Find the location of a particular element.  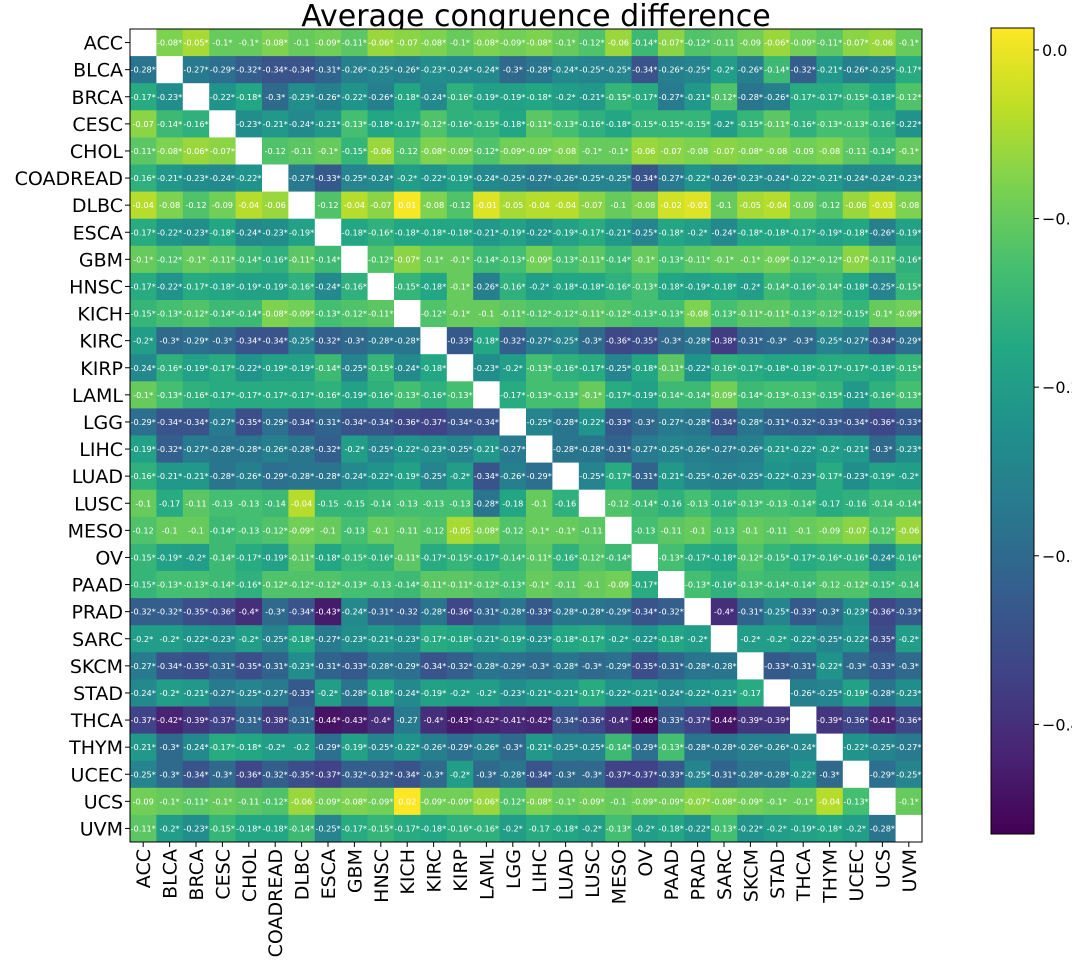

heatmap-cell-thca-kirp is located at coordinates (460, 720).